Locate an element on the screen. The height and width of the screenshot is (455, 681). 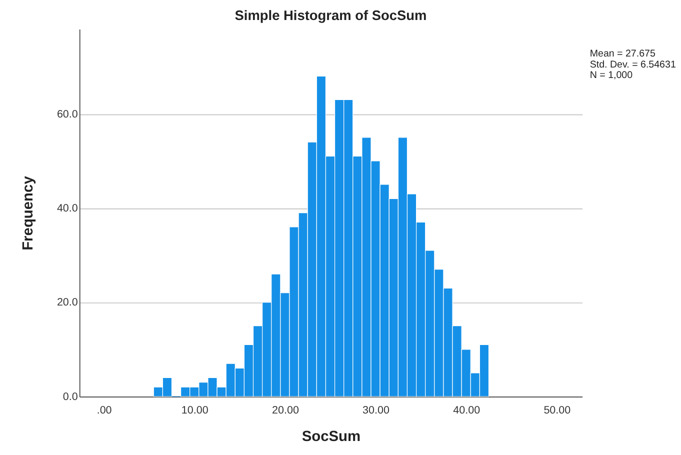
y-tick-label: 20.0 is located at coordinates (67, 302).